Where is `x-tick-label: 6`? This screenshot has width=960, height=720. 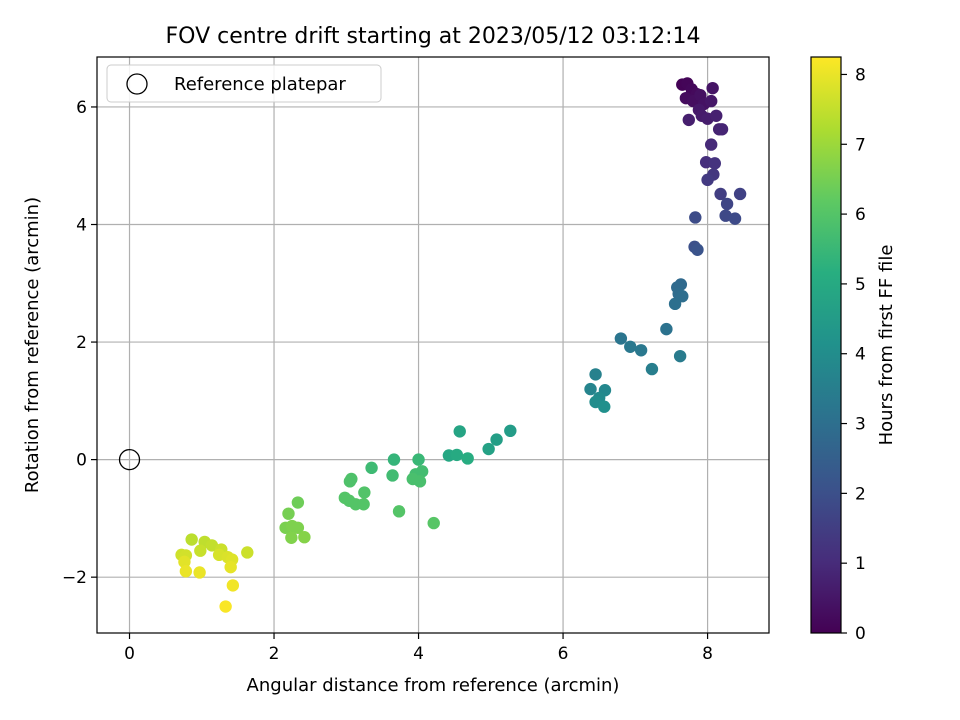 x-tick-label: 6 is located at coordinates (563, 654).